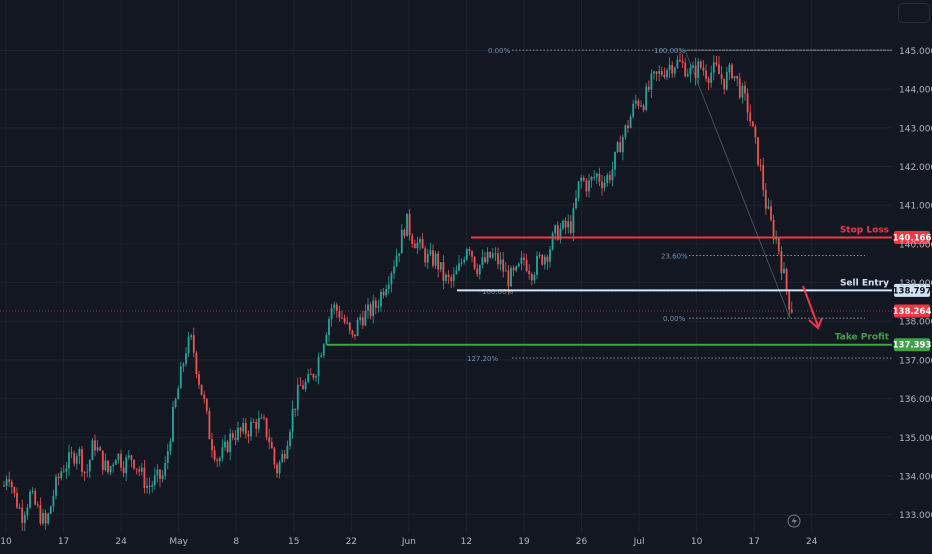  I want to click on x-tick-label: 10, so click(6, 542).